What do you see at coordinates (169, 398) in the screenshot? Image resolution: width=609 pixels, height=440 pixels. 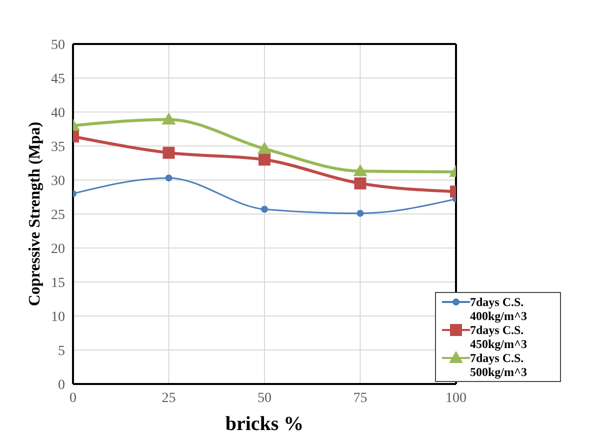 I see `x-tick-label: 25` at bounding box center [169, 398].